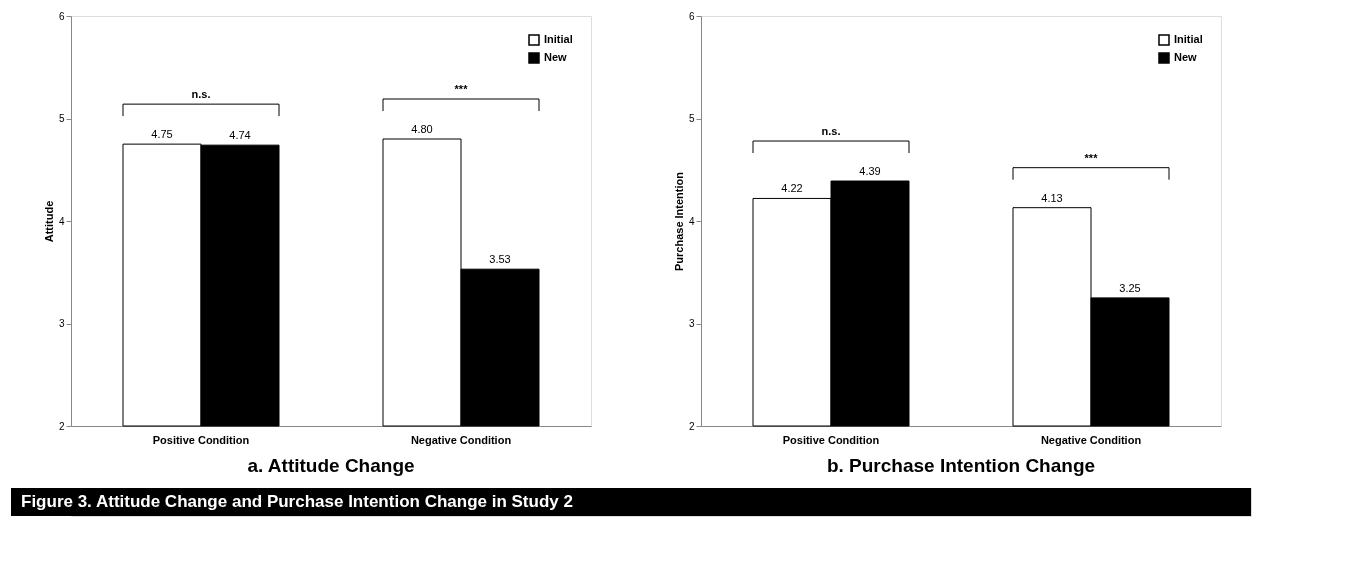 The height and width of the screenshot is (588, 1349). Describe the element at coordinates (1130, 287) in the screenshot. I see `data-label: 3.25` at that location.